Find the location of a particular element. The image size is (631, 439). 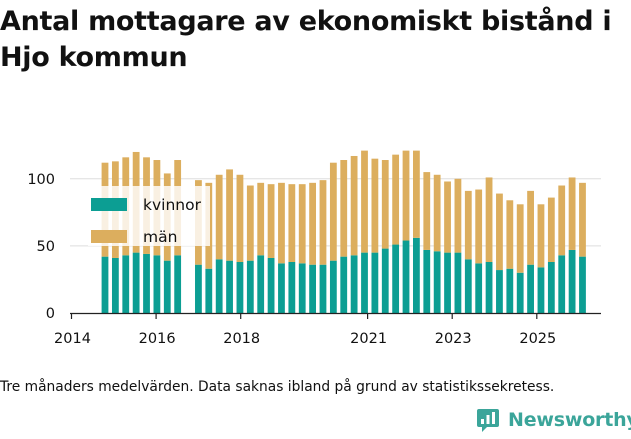

y-ticks: 0 50 100 is located at coordinates (41, 247).